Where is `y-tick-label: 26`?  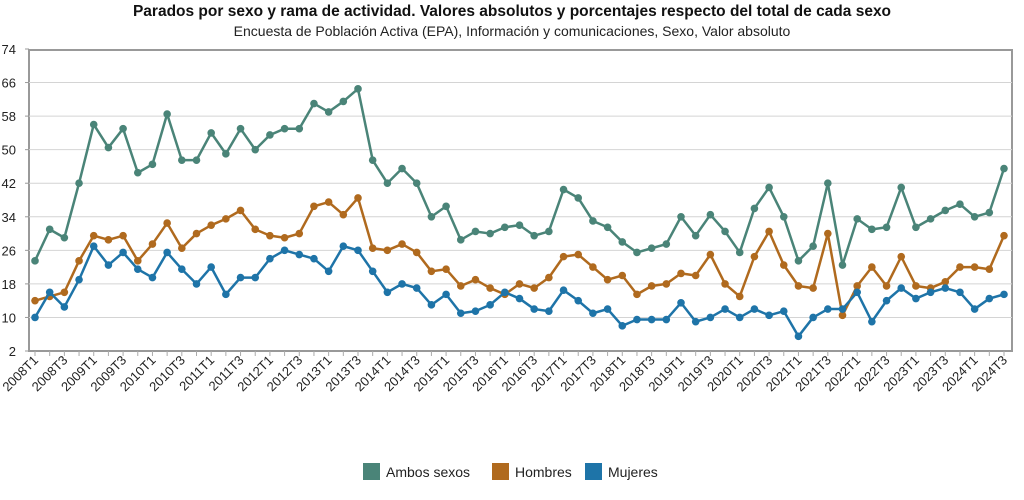
y-tick-label: 26 is located at coordinates (9, 250).